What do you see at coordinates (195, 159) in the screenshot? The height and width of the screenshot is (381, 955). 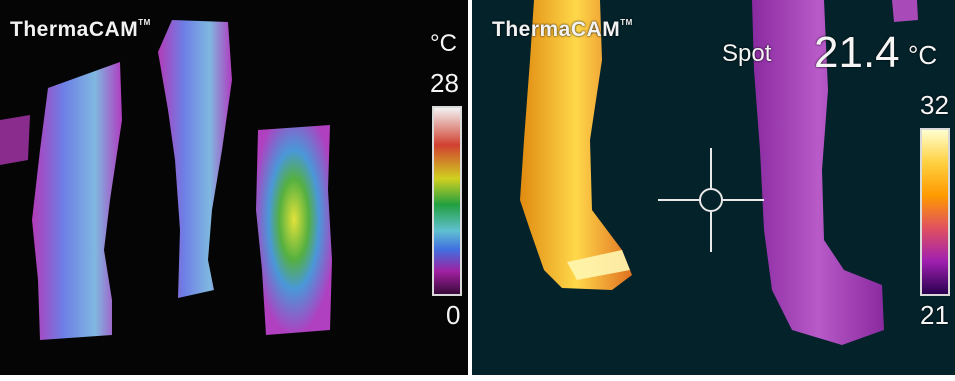 I see `leg-middle` at bounding box center [195, 159].